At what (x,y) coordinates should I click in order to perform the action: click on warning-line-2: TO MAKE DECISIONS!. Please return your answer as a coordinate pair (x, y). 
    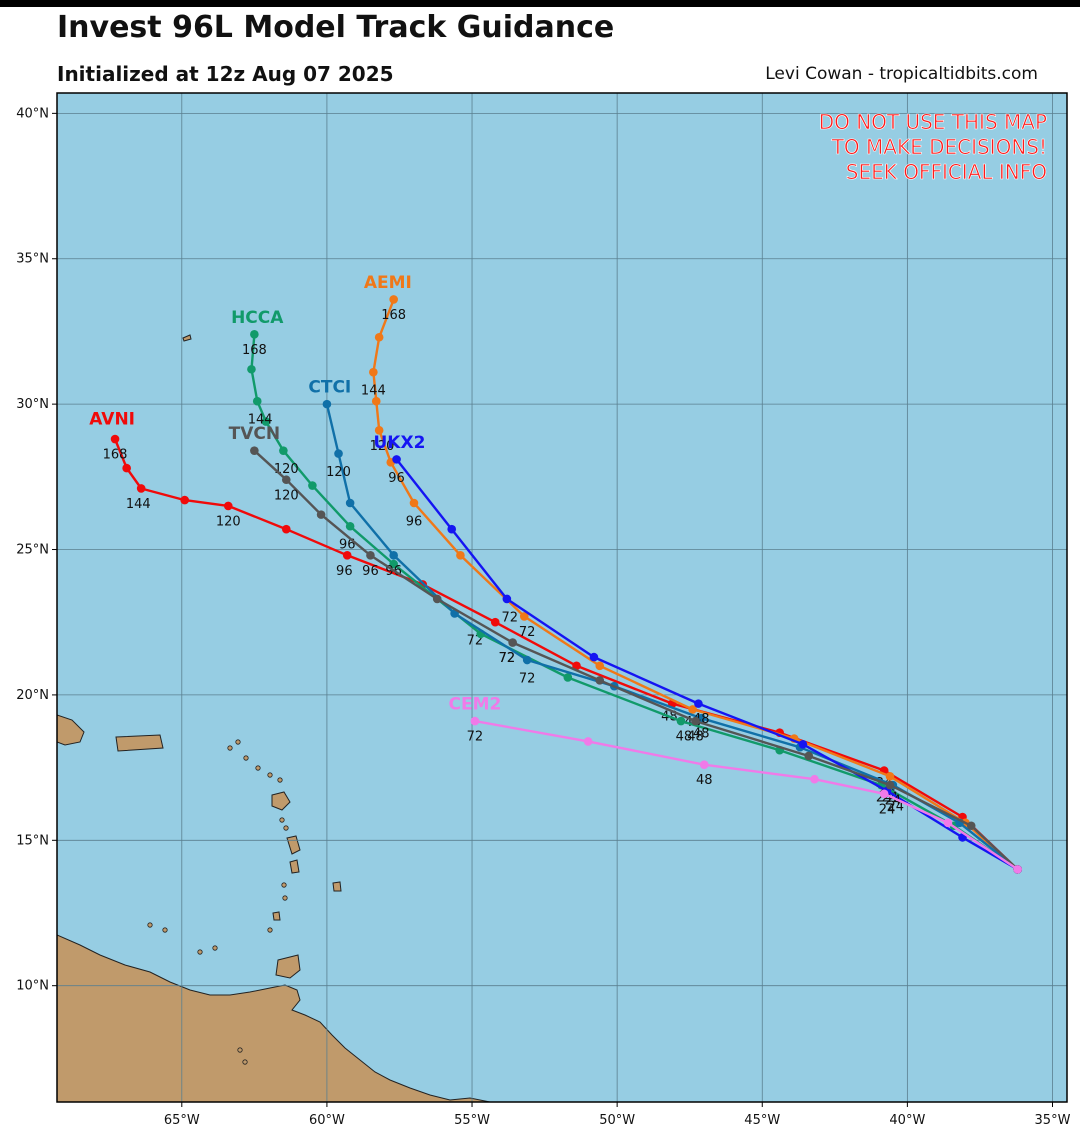
    Looking at the image, I should click on (939, 147).